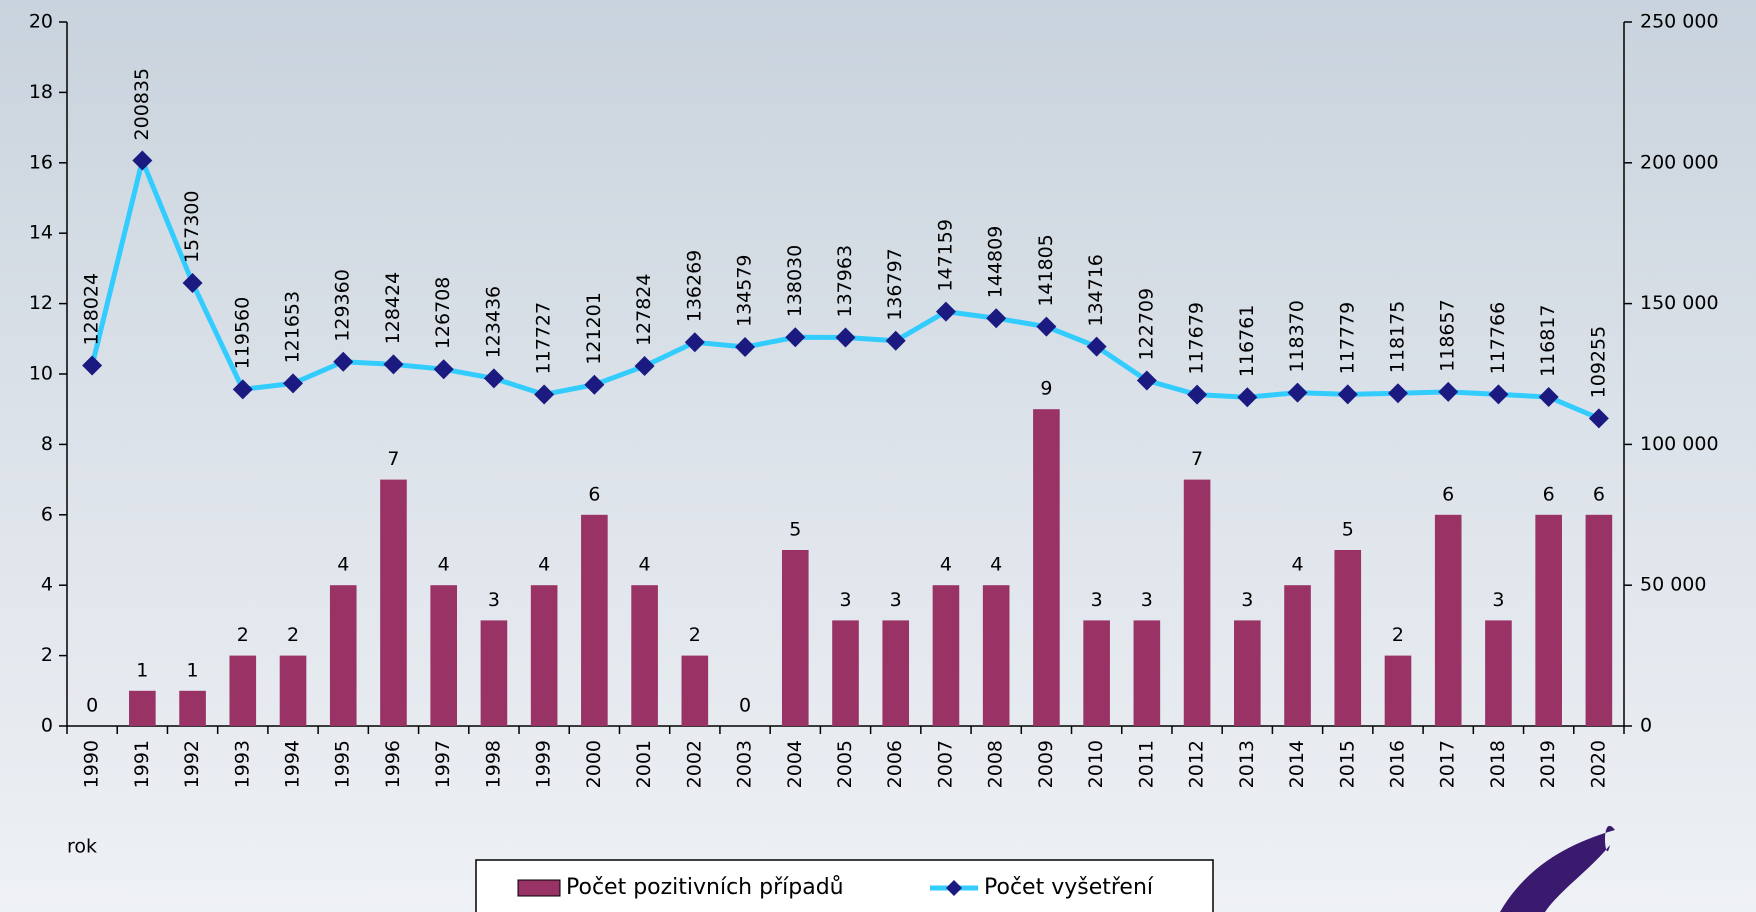 The image size is (1756, 912). What do you see at coordinates (996, 262) in the screenshot?
I see `line-value-label: 144809` at bounding box center [996, 262].